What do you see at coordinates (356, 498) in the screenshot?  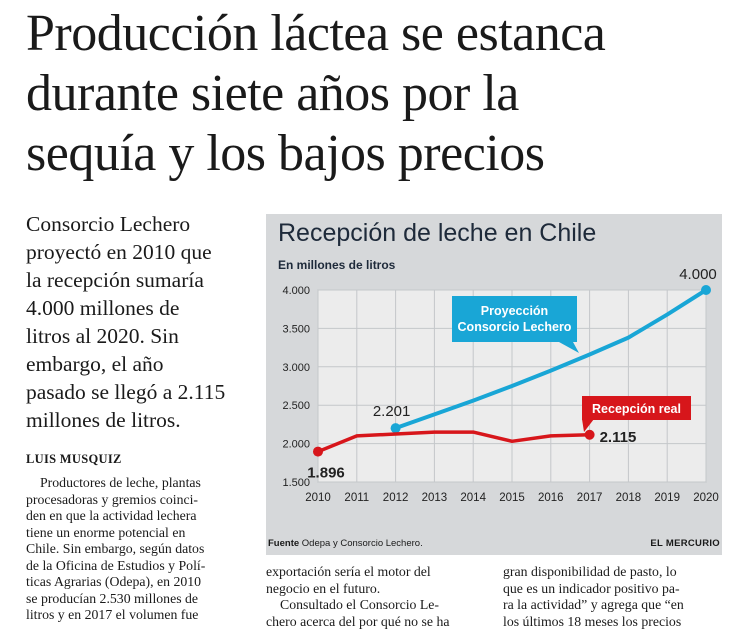 I see `x-tick-label: 2011` at bounding box center [356, 498].